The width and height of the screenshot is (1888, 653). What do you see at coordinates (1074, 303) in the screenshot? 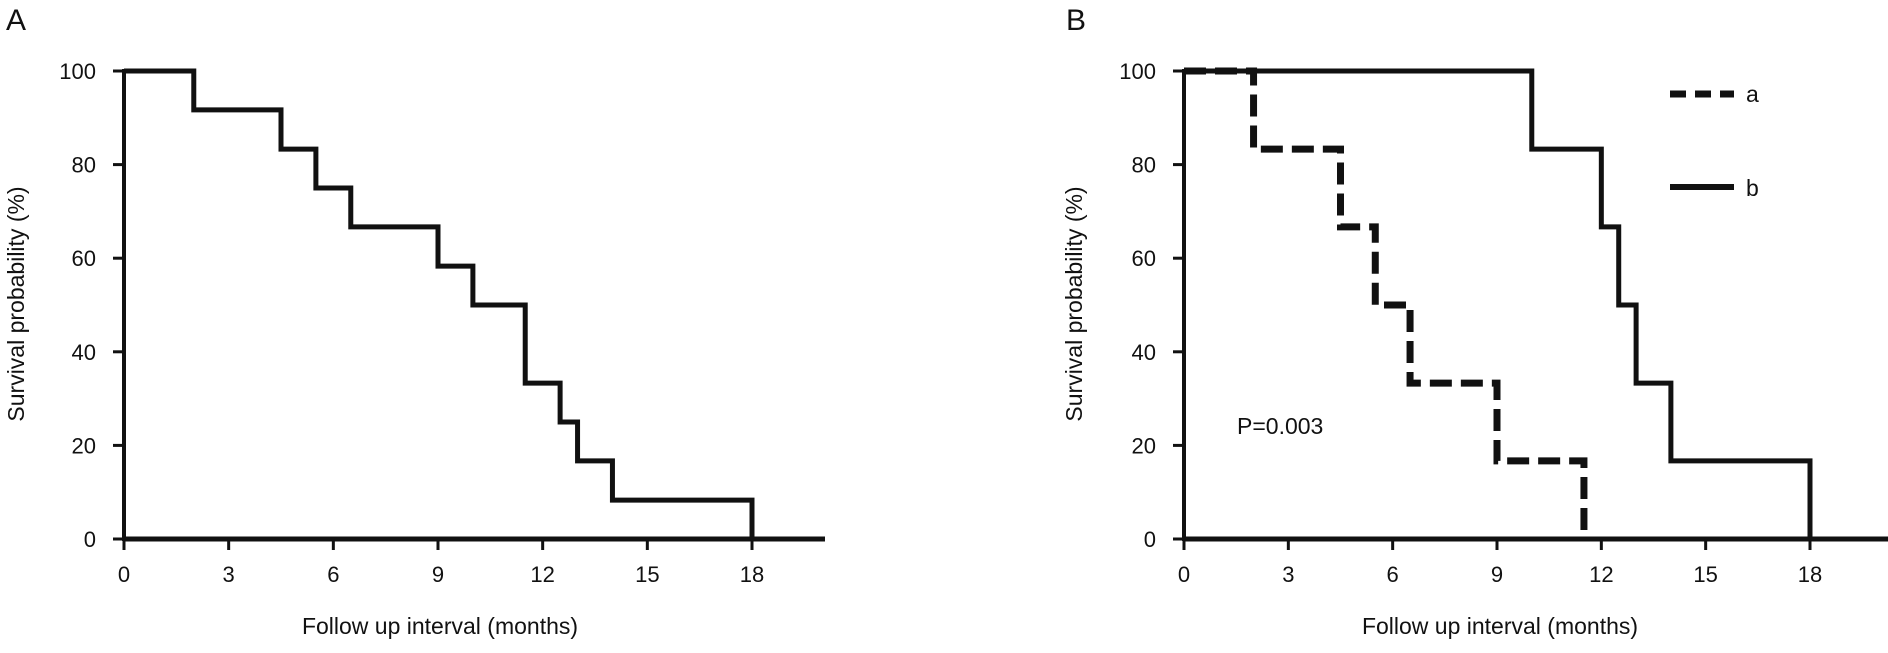
I see `panel-b-y-axis-label: Survival probability (%)` at bounding box center [1074, 303].